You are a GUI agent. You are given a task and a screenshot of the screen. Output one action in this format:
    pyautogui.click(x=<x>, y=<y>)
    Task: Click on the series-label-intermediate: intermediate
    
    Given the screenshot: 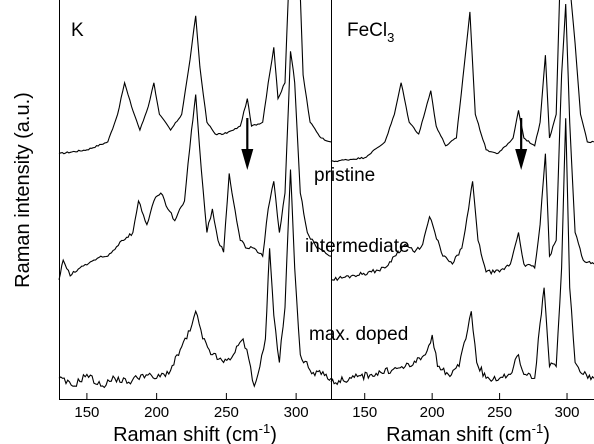 What is the action you would take?
    pyautogui.click(x=357, y=246)
    